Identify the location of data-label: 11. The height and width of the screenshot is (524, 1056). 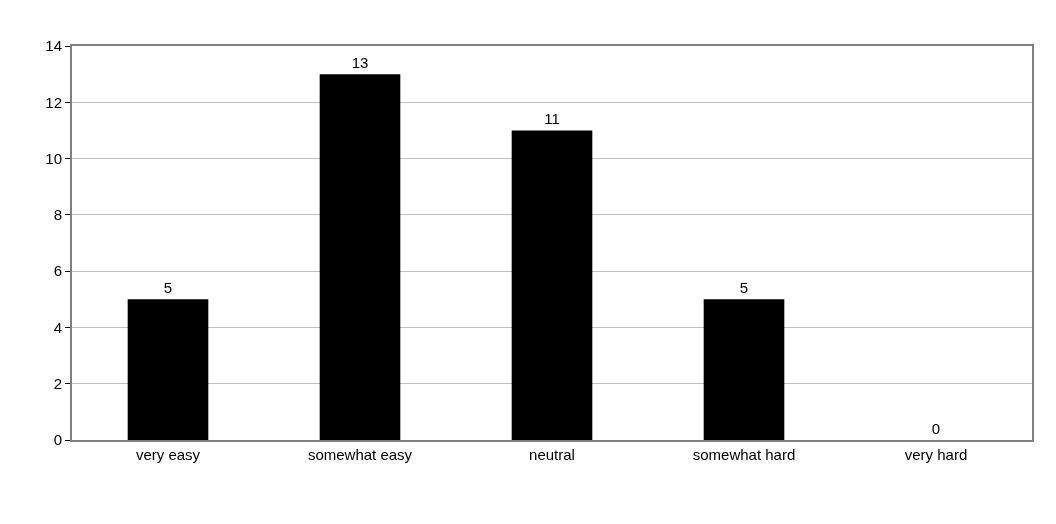
(552, 119).